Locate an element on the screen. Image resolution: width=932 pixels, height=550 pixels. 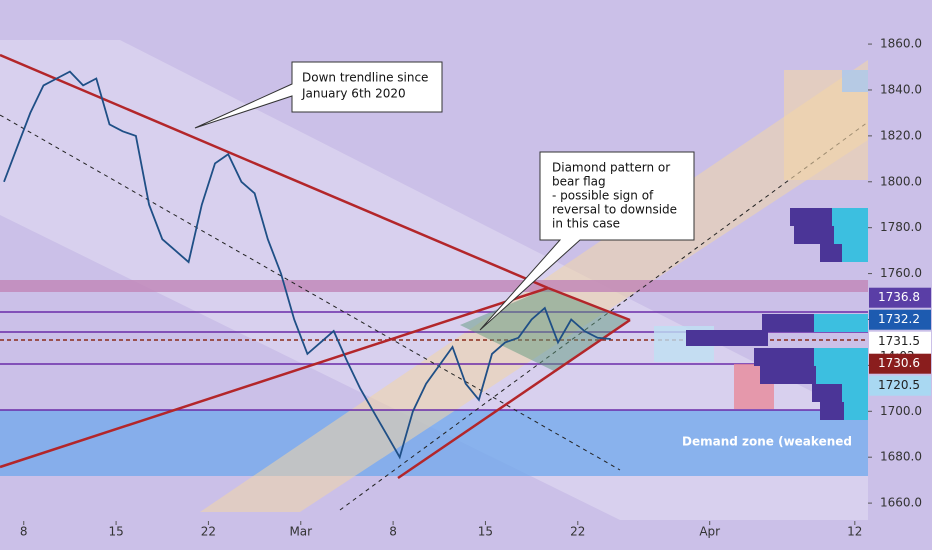
price-label: 1731.5 is located at coordinates (899, 341).